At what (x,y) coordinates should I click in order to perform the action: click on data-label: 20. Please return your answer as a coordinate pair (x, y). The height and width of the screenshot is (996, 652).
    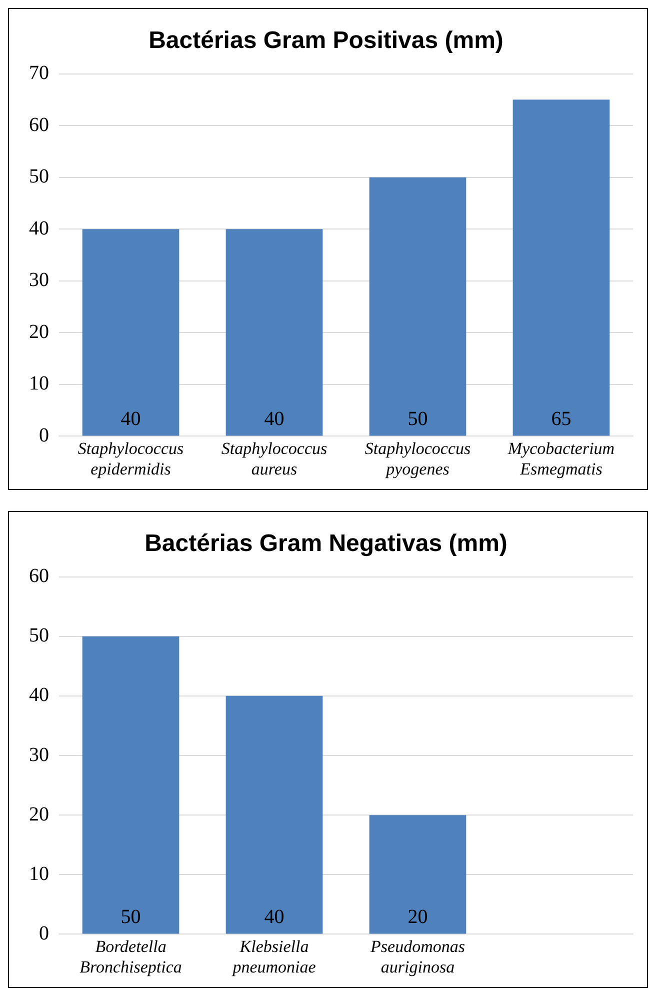
    Looking at the image, I should click on (418, 917).